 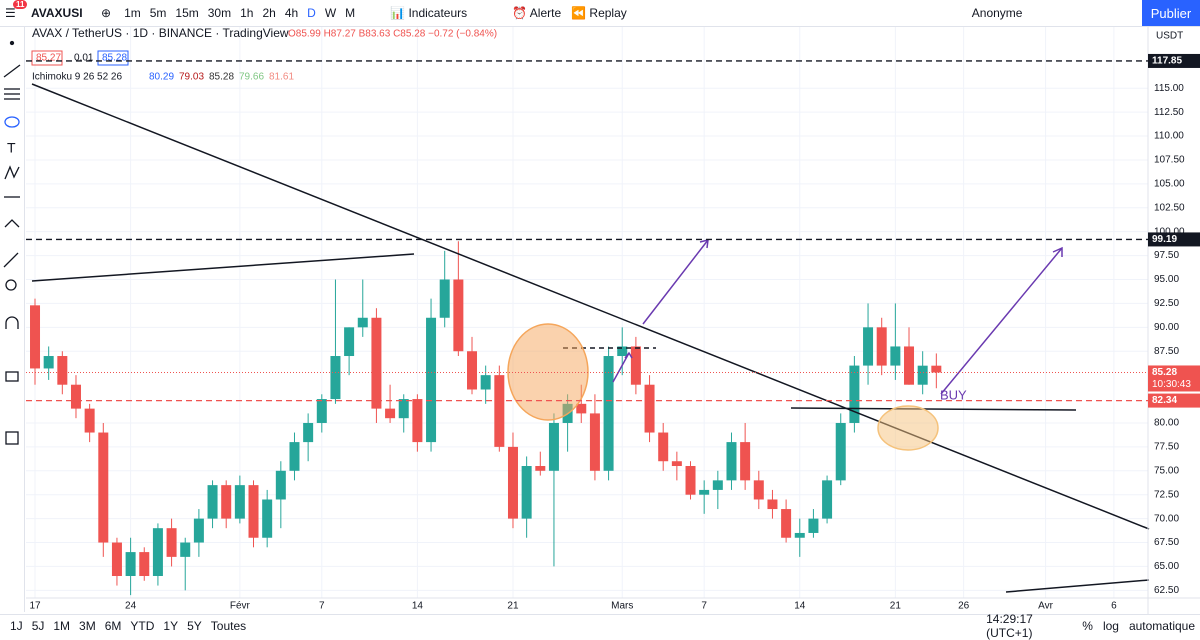 I want to click on intervals: 1m 5m 15m 30m 1h 2h 4h D W M, so click(x=239, y=13).